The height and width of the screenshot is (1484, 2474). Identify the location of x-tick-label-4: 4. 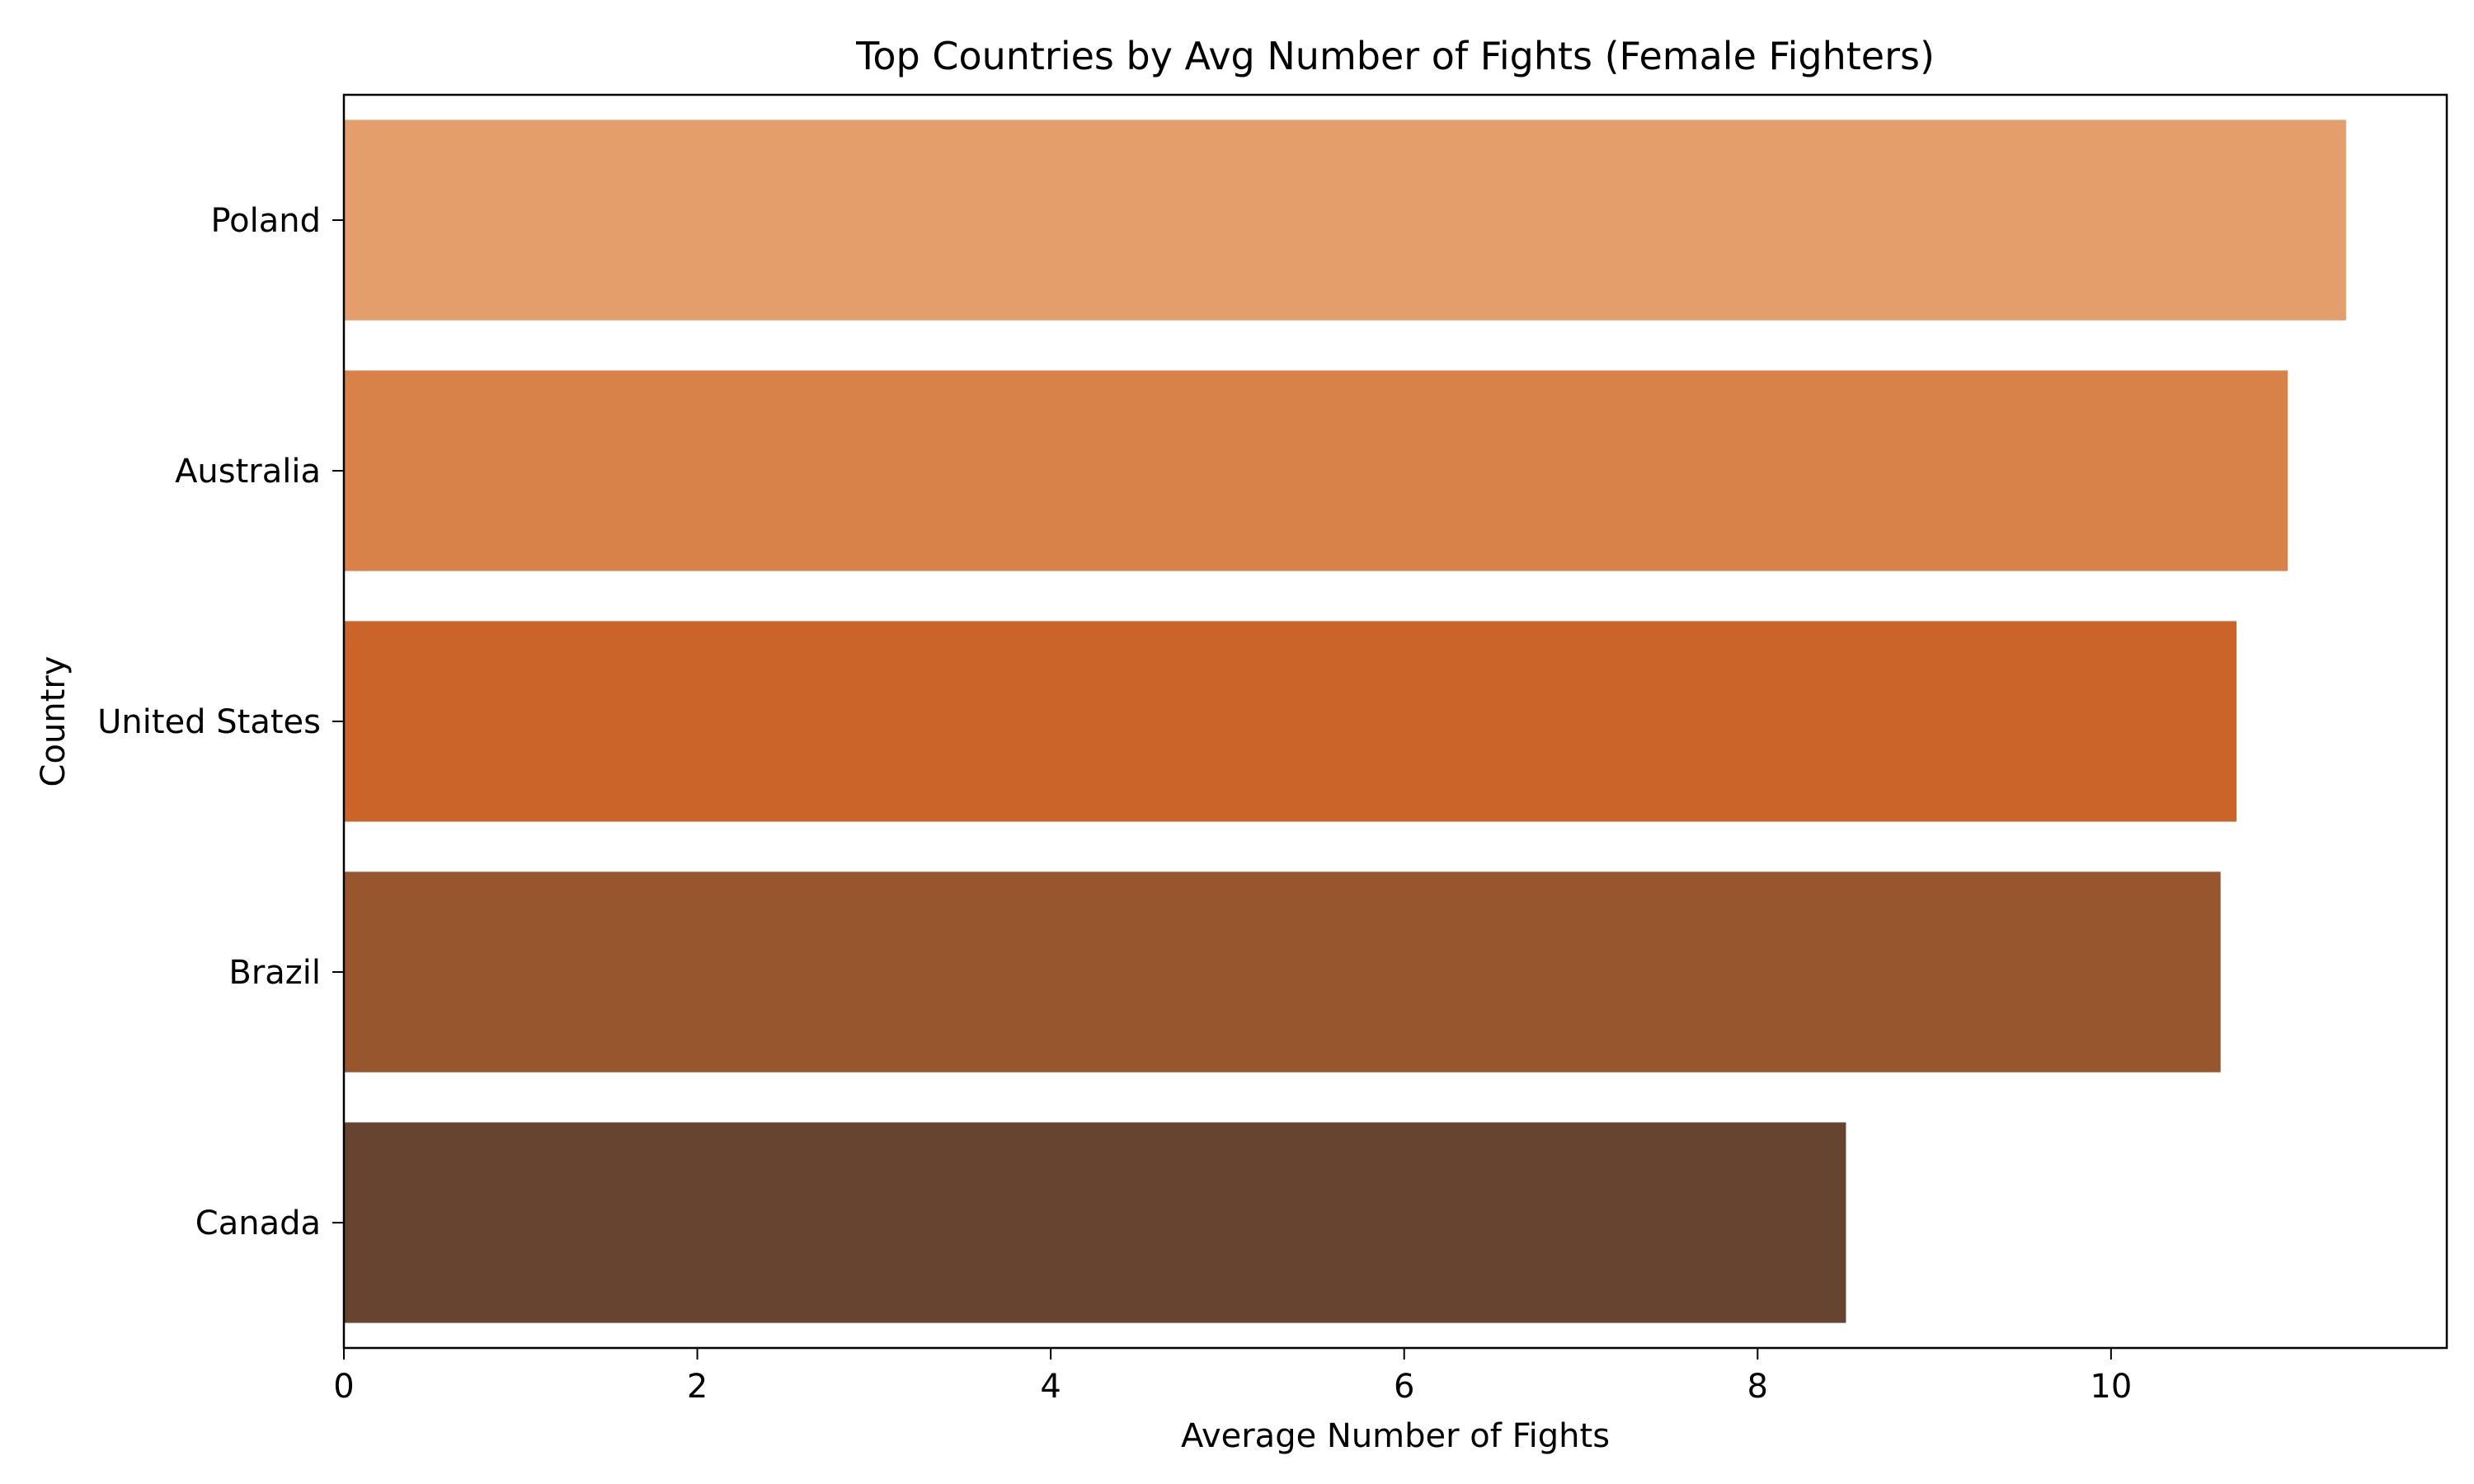
(1050, 1387).